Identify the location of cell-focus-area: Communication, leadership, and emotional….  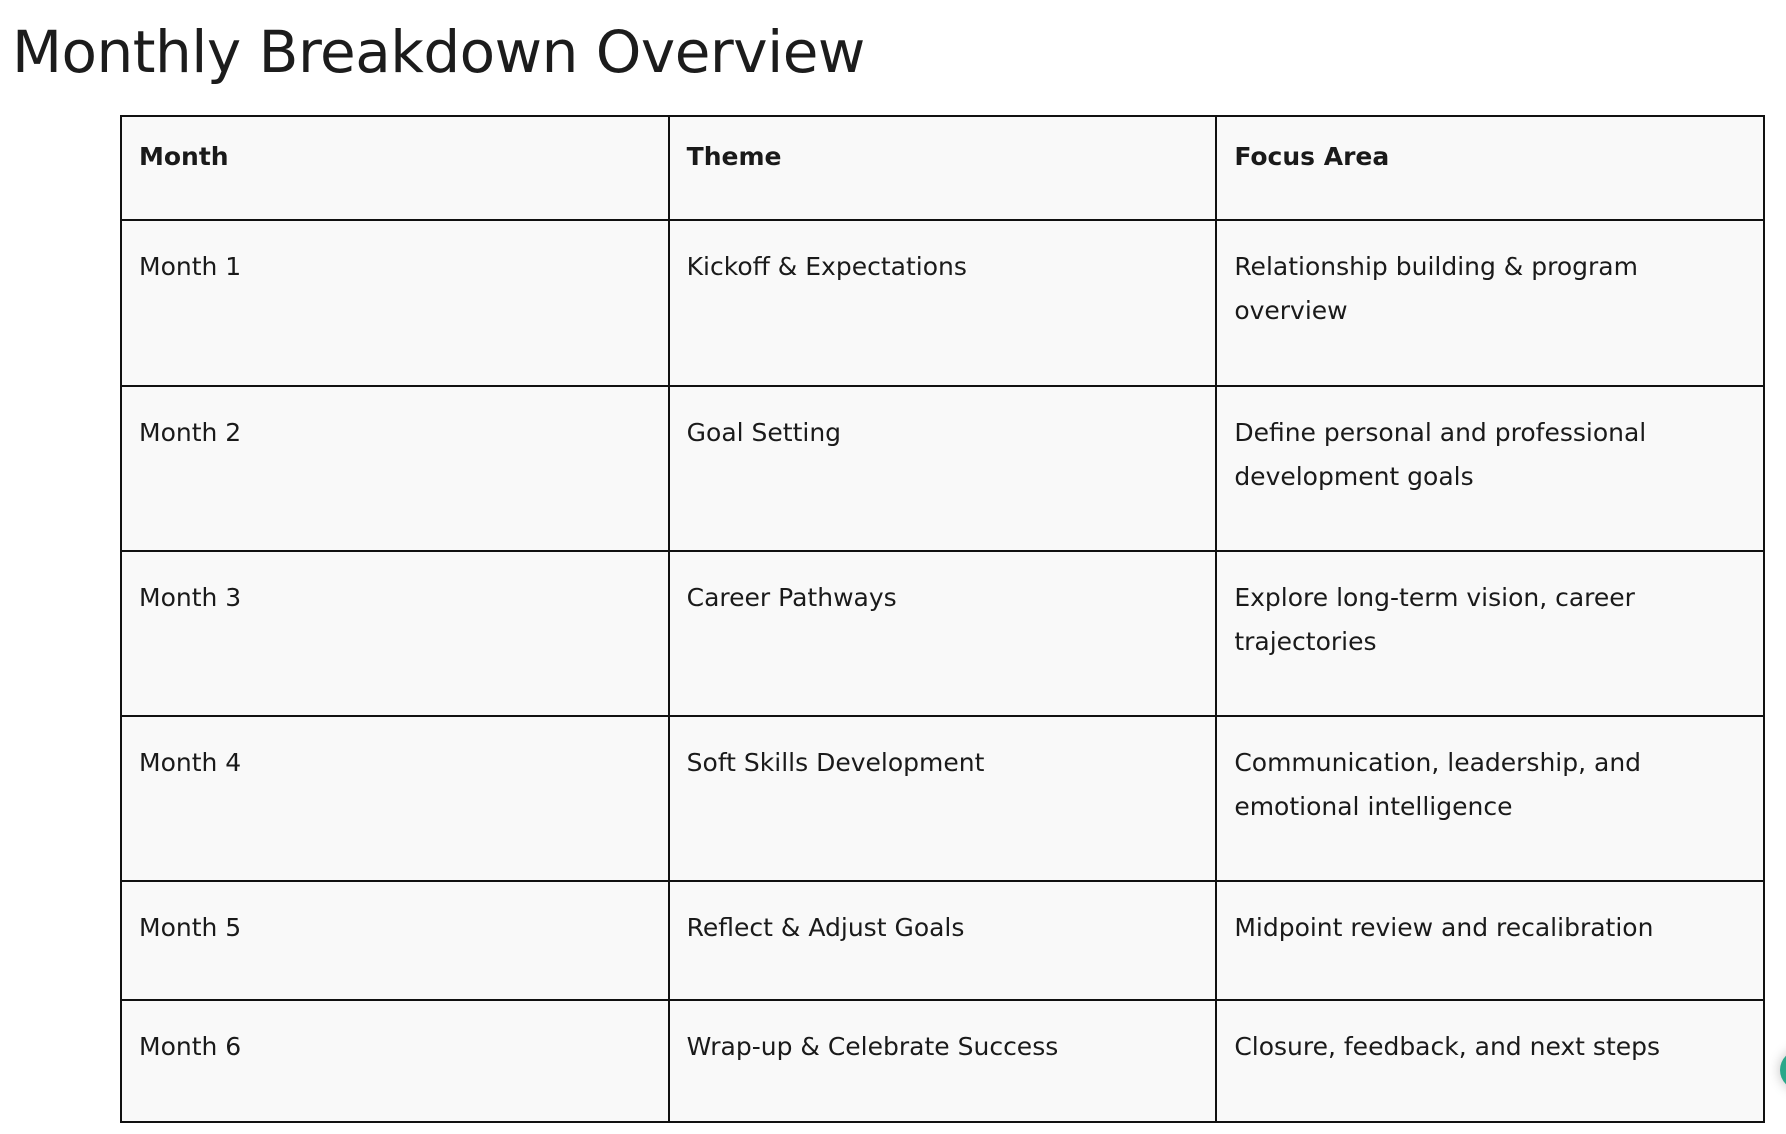
(1490, 798).